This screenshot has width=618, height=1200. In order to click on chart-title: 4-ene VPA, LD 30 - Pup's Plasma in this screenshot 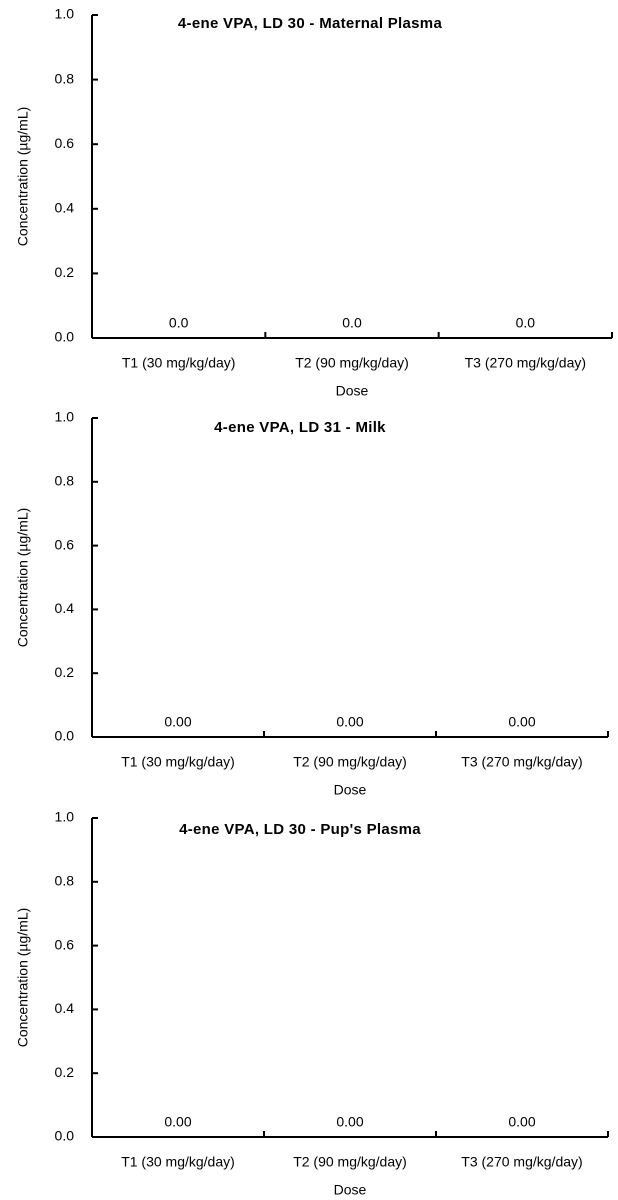, I will do `click(300, 829)`.